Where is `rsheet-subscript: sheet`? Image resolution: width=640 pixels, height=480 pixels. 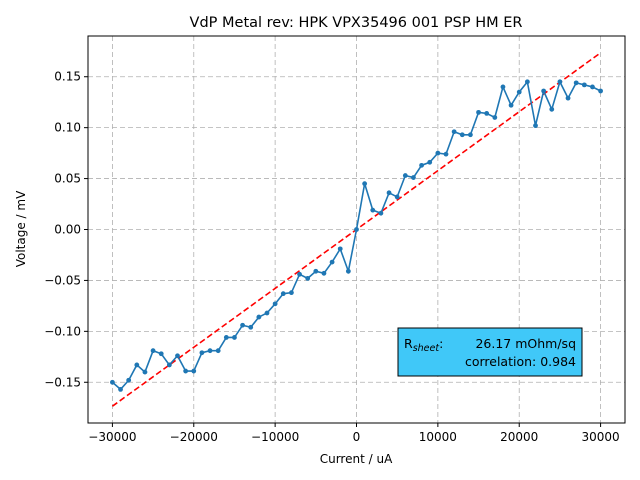 rsheet-subscript: sheet is located at coordinates (427, 348).